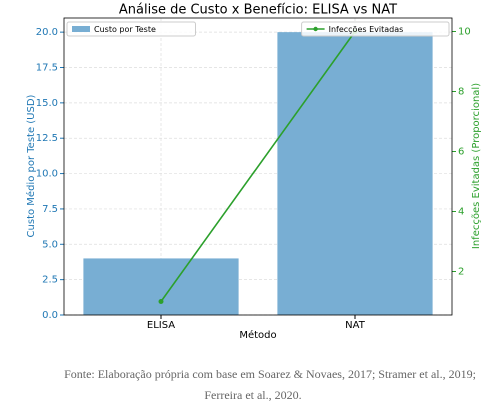  What do you see at coordinates (161, 301) in the screenshot?
I see `point` at bounding box center [161, 301].